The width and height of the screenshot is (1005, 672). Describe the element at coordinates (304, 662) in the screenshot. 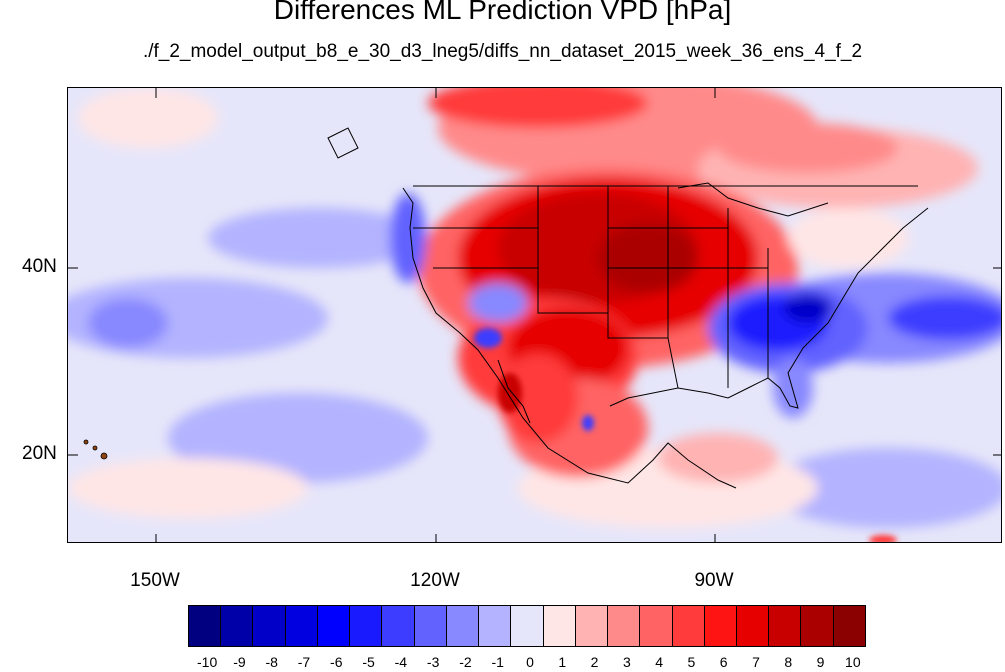

I see `colorbar-tick-label: -7` at that location.